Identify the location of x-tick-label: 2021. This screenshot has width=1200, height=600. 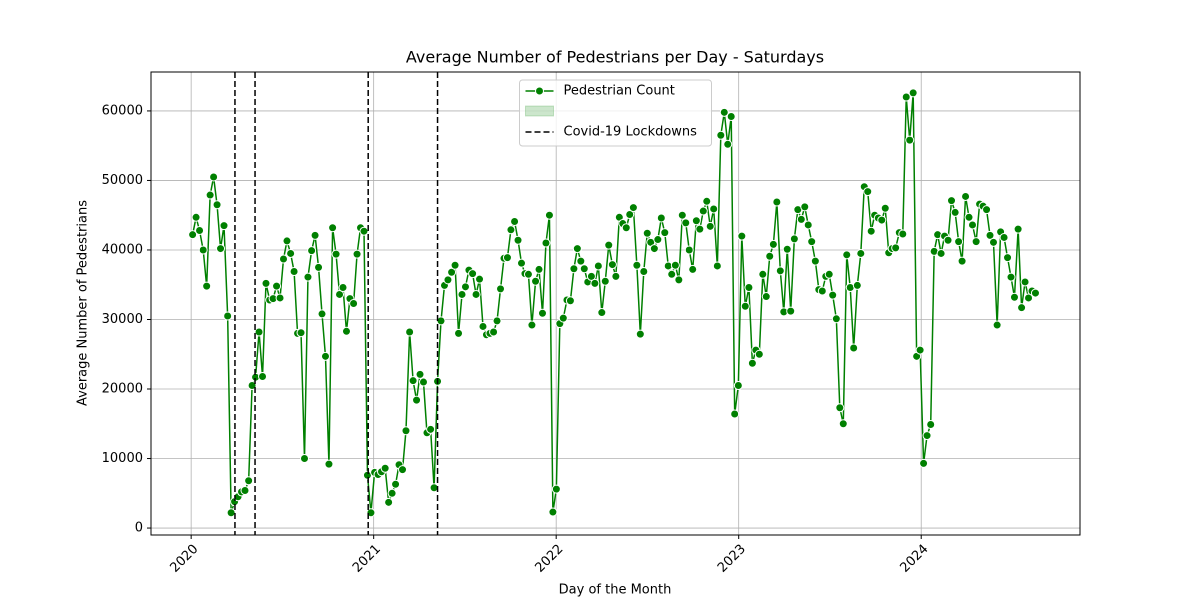
(367, 559).